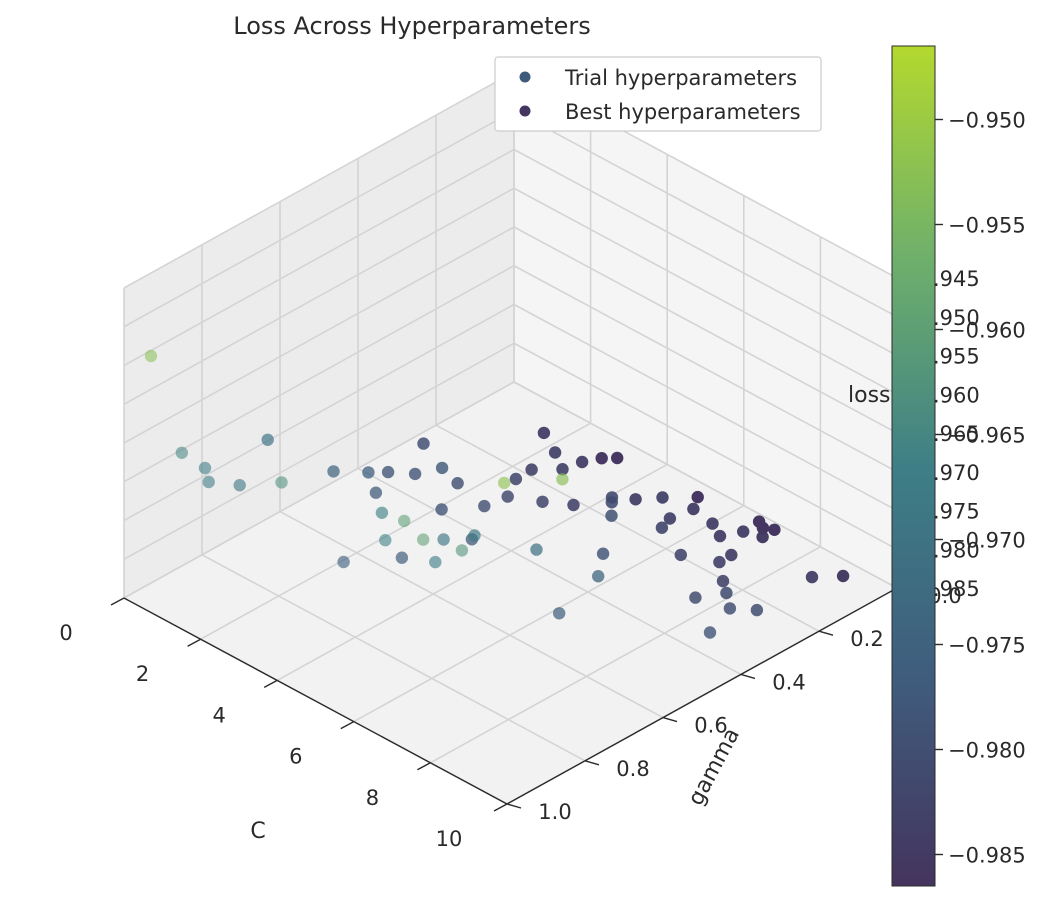 The width and height of the screenshot is (1062, 912). What do you see at coordinates (987, 331) in the screenshot?
I see `colorbar-tick-label: −0.960` at bounding box center [987, 331].